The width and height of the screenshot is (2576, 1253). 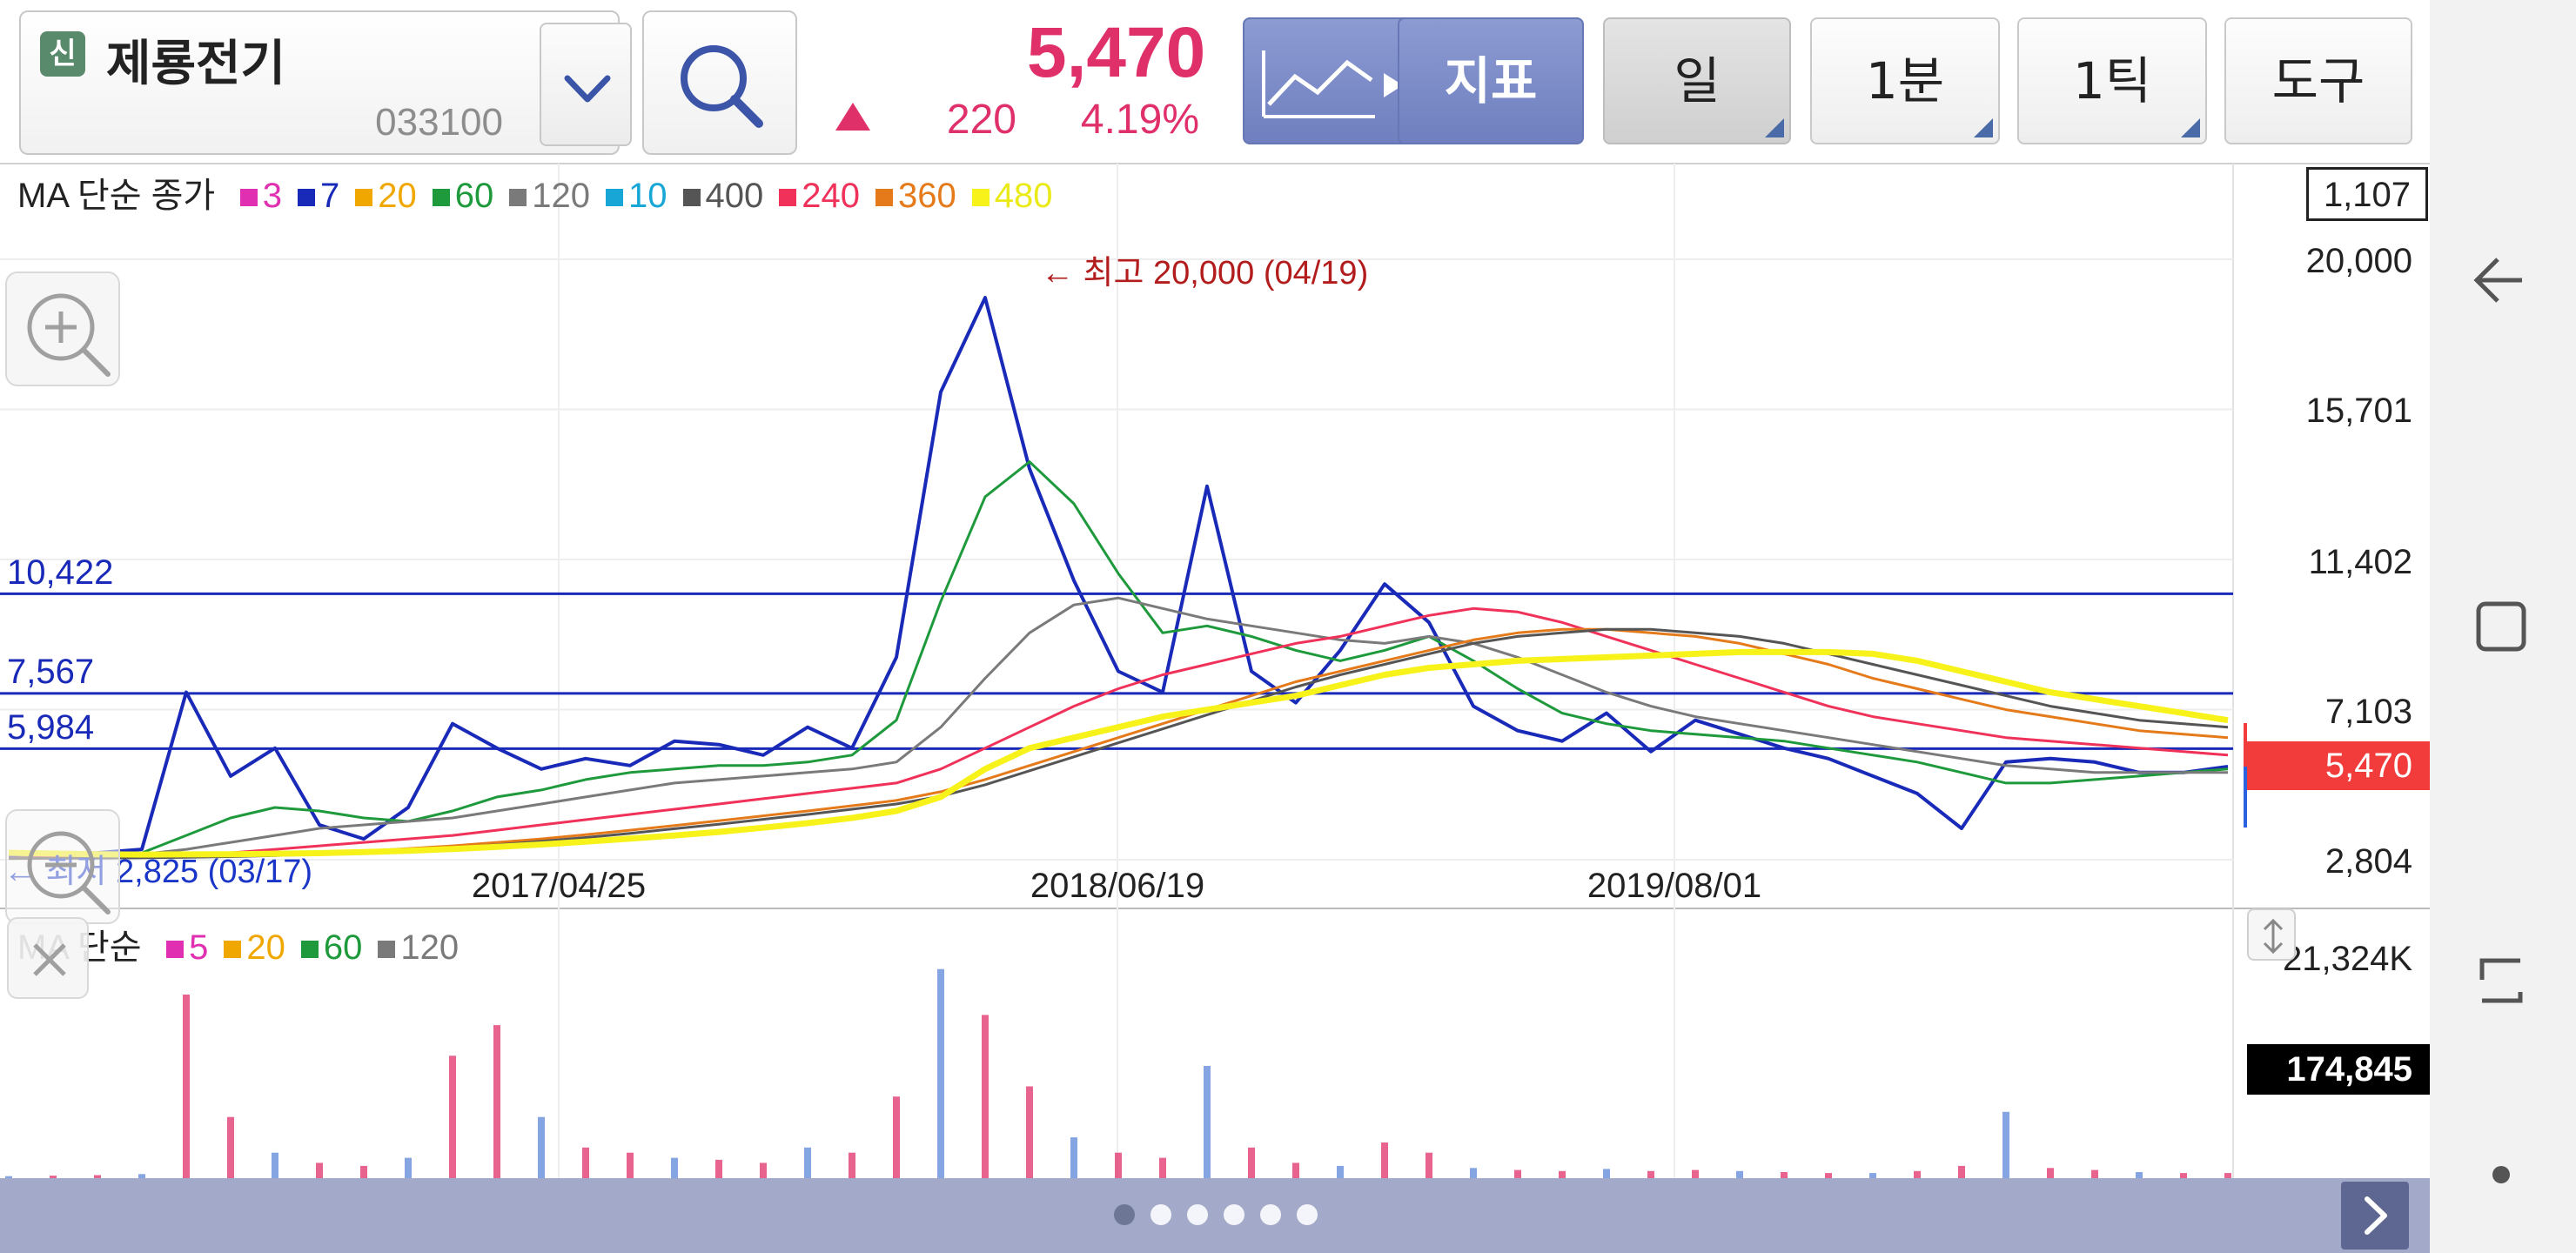 What do you see at coordinates (2501, 981) in the screenshot?
I see `recents-icon` at bounding box center [2501, 981].